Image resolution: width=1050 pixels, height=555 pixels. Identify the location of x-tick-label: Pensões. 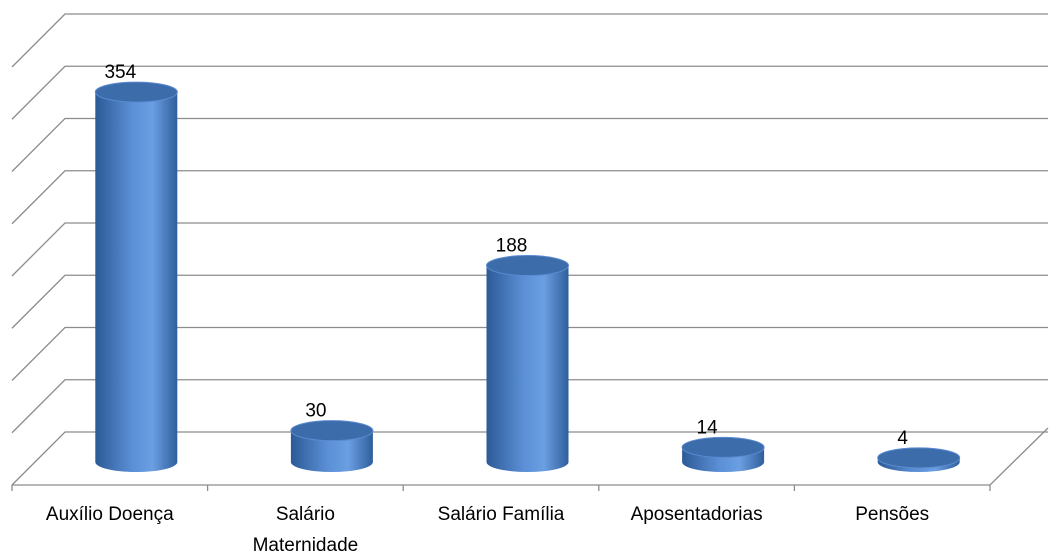
(892, 514).